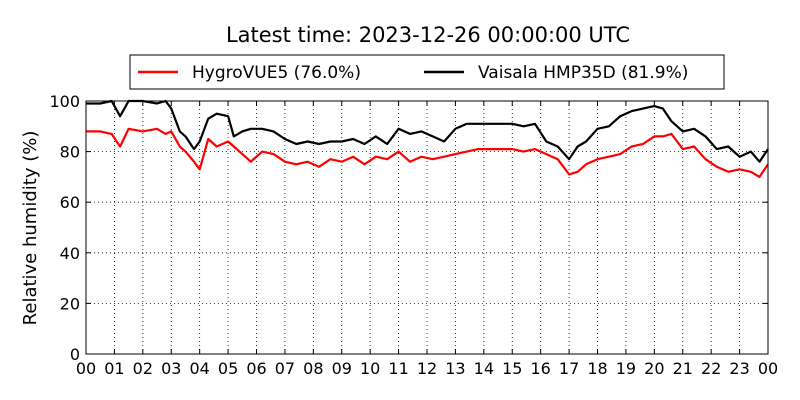 The image size is (800, 400). I want to click on x-tick-label: 03, so click(171, 368).